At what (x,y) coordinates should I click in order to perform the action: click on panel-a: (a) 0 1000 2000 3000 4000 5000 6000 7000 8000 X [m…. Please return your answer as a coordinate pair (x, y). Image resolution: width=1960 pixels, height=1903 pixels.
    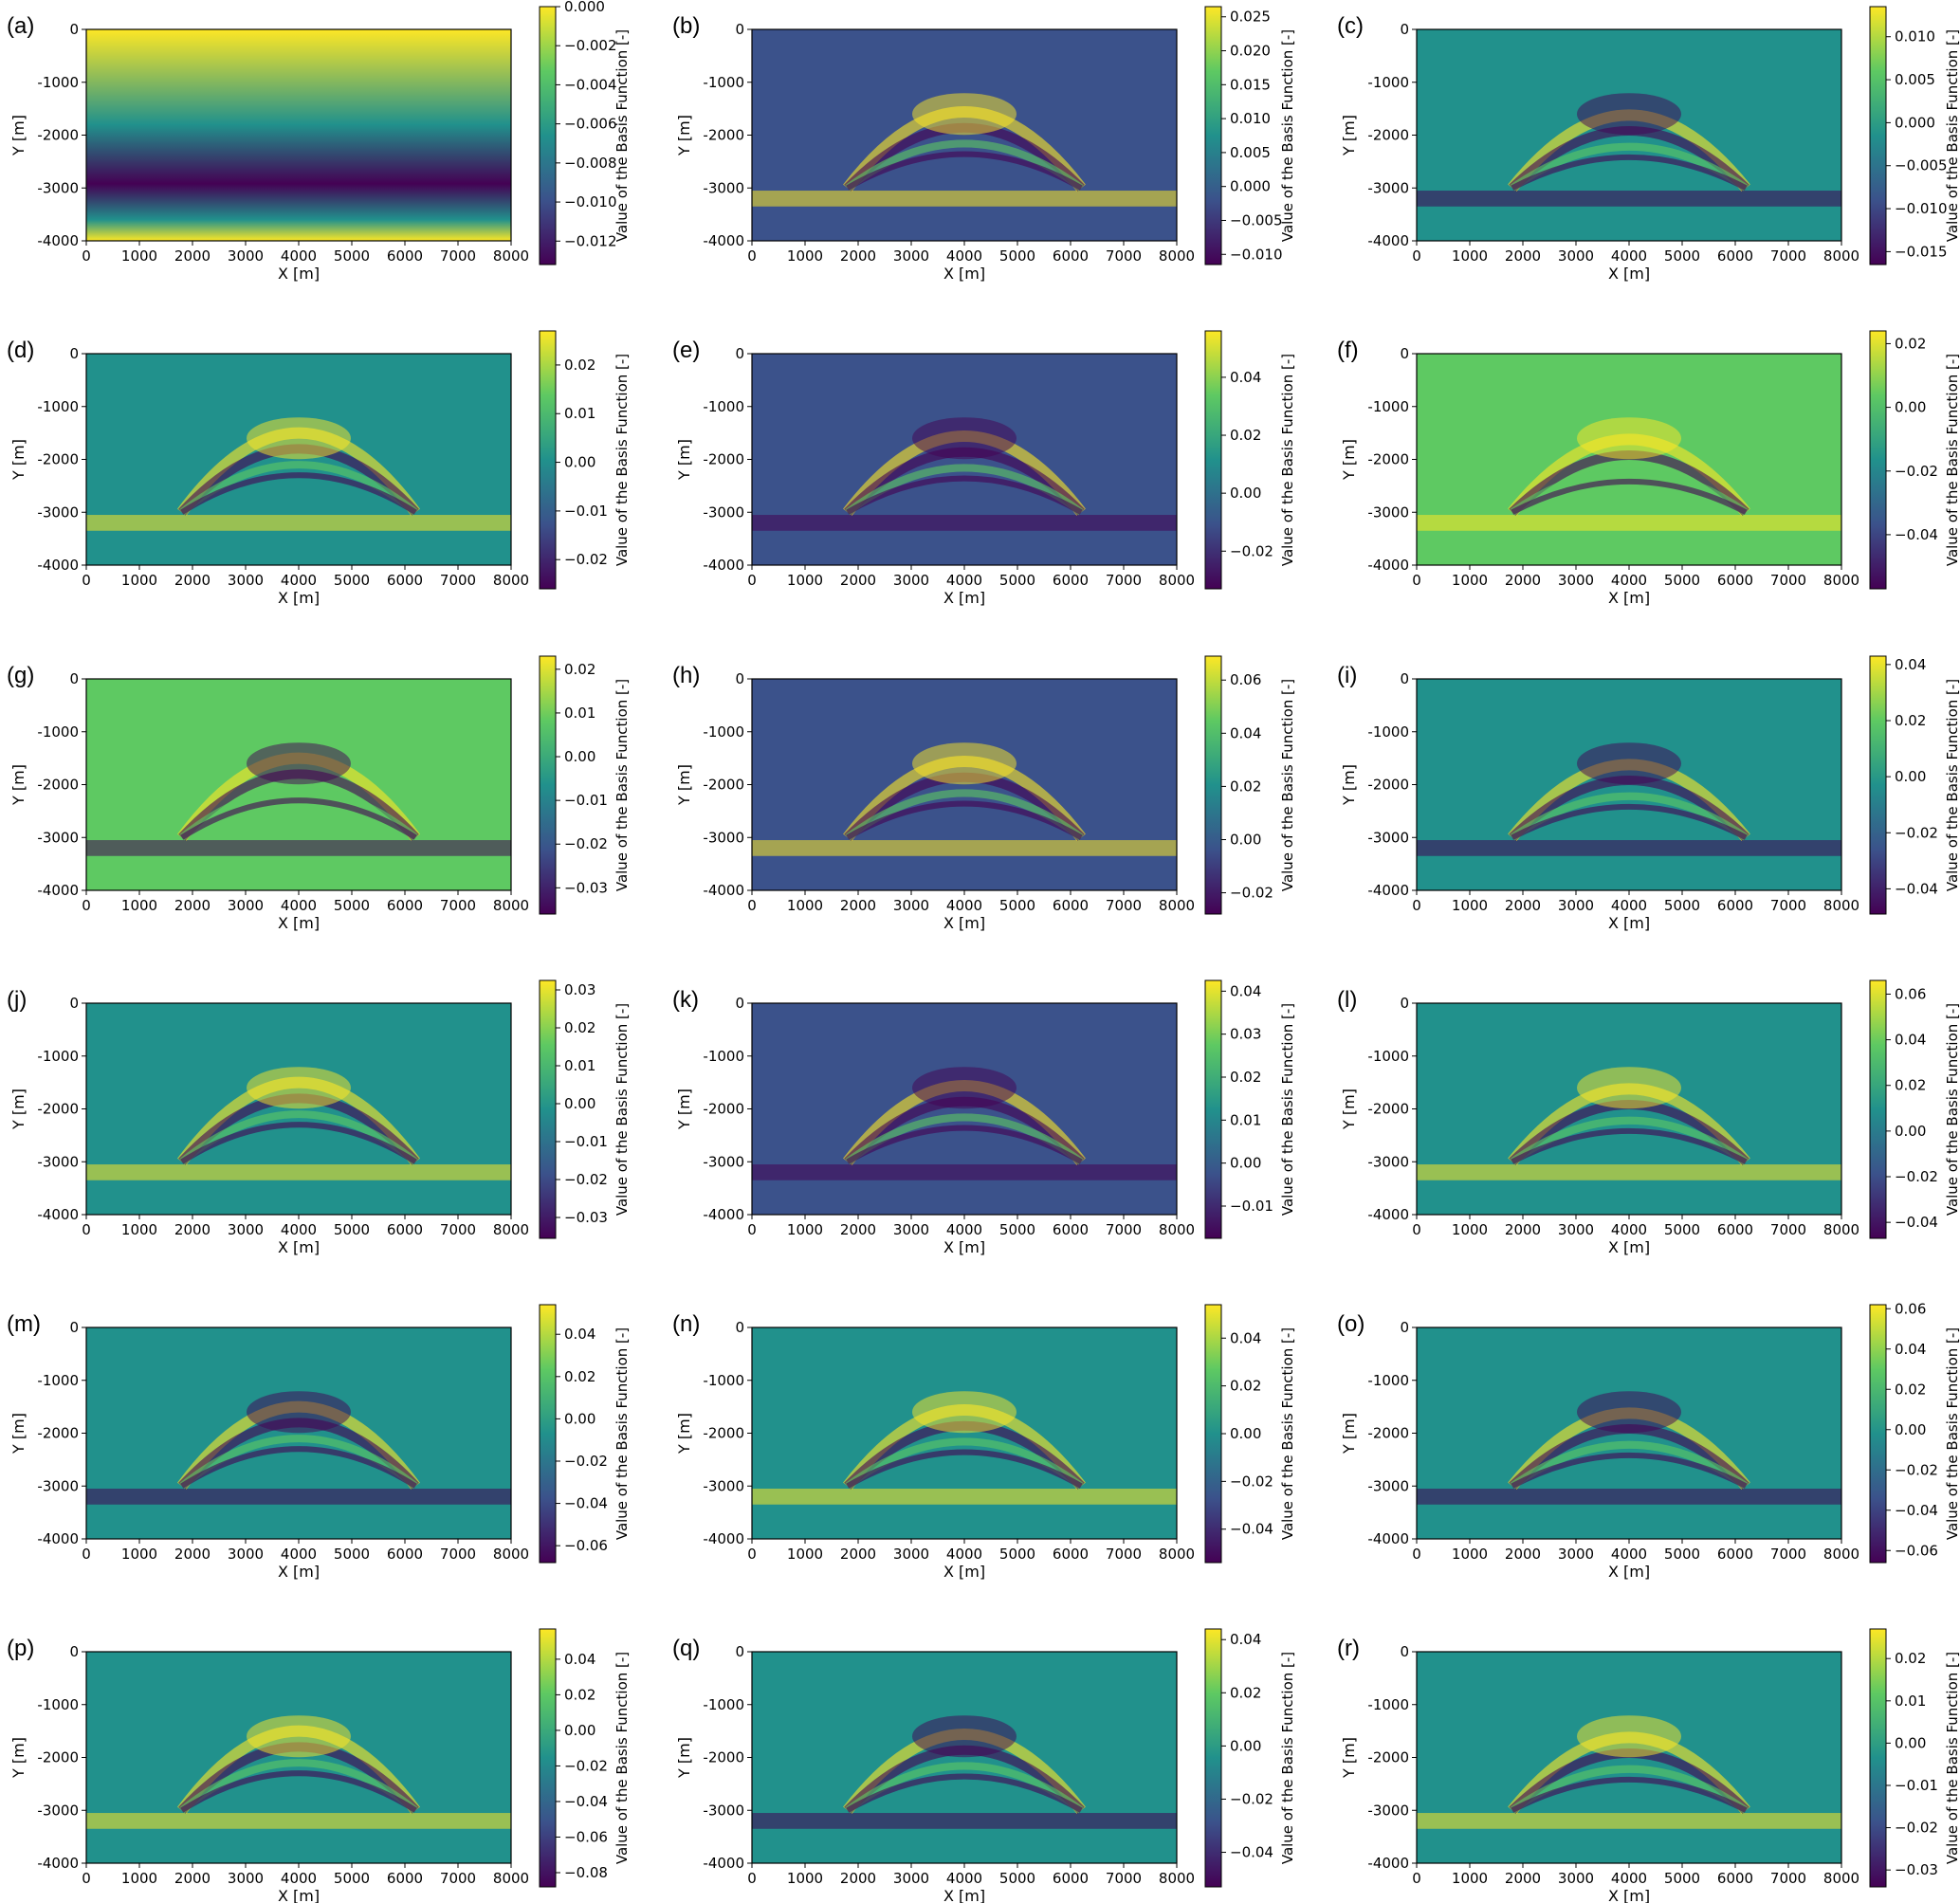
    Looking at the image, I should click on (319, 141).